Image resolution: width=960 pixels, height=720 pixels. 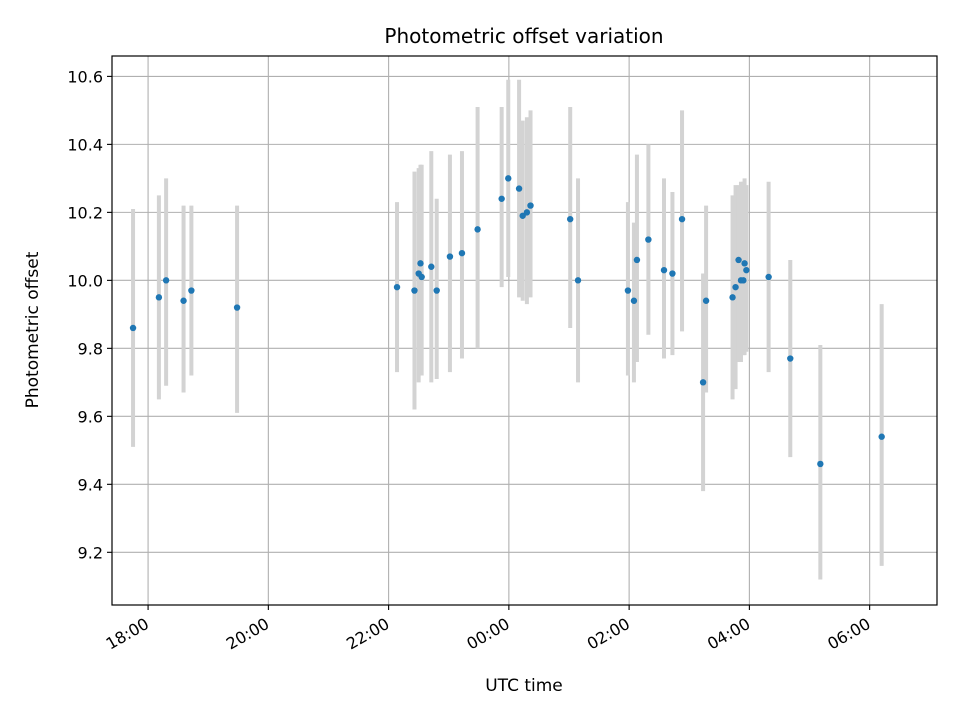 I want to click on x-axis-title: UTC time, so click(x=524, y=686).